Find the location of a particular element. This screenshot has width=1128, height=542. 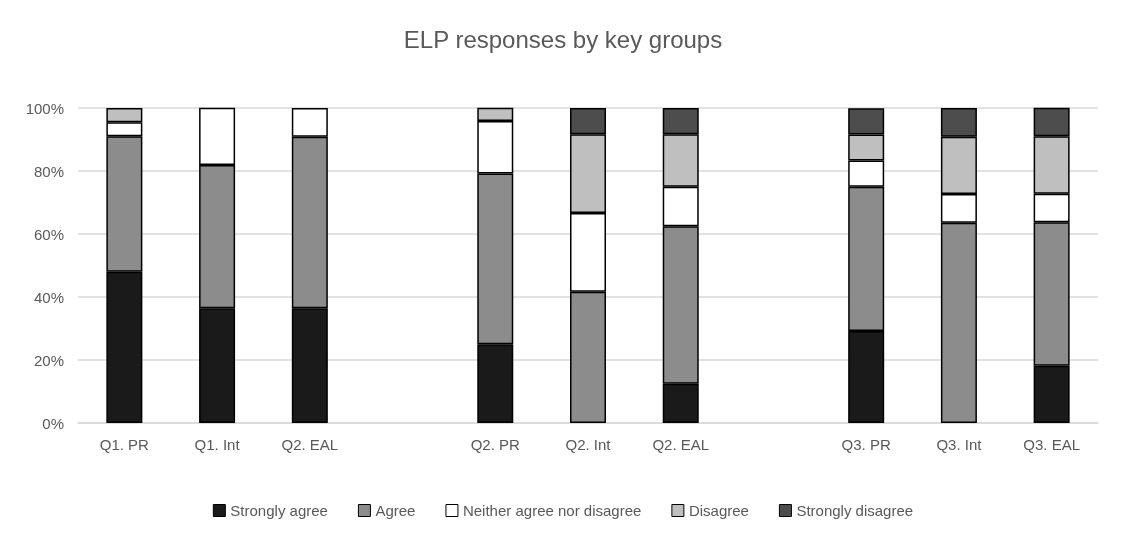

x-tick-label: Q2. PR is located at coordinates (495, 444).